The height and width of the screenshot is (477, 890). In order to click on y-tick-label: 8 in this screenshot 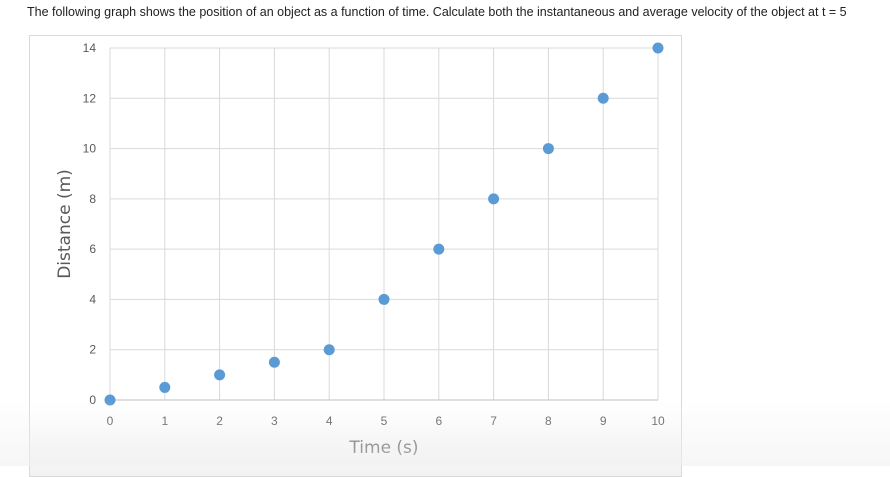, I will do `click(92, 199)`.